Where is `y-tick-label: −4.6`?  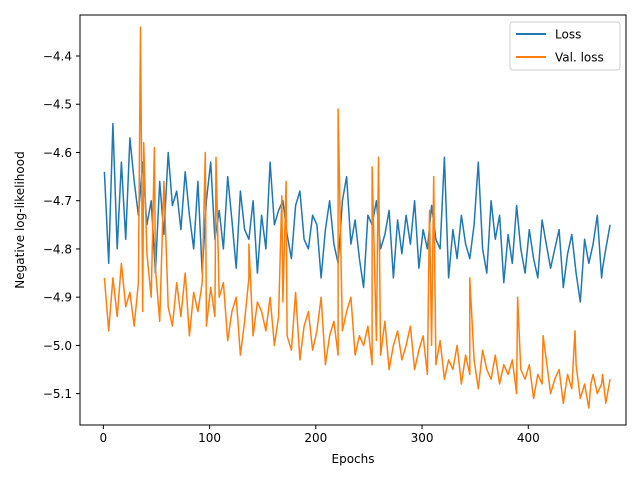 y-tick-label: −4.6 is located at coordinates (57, 153).